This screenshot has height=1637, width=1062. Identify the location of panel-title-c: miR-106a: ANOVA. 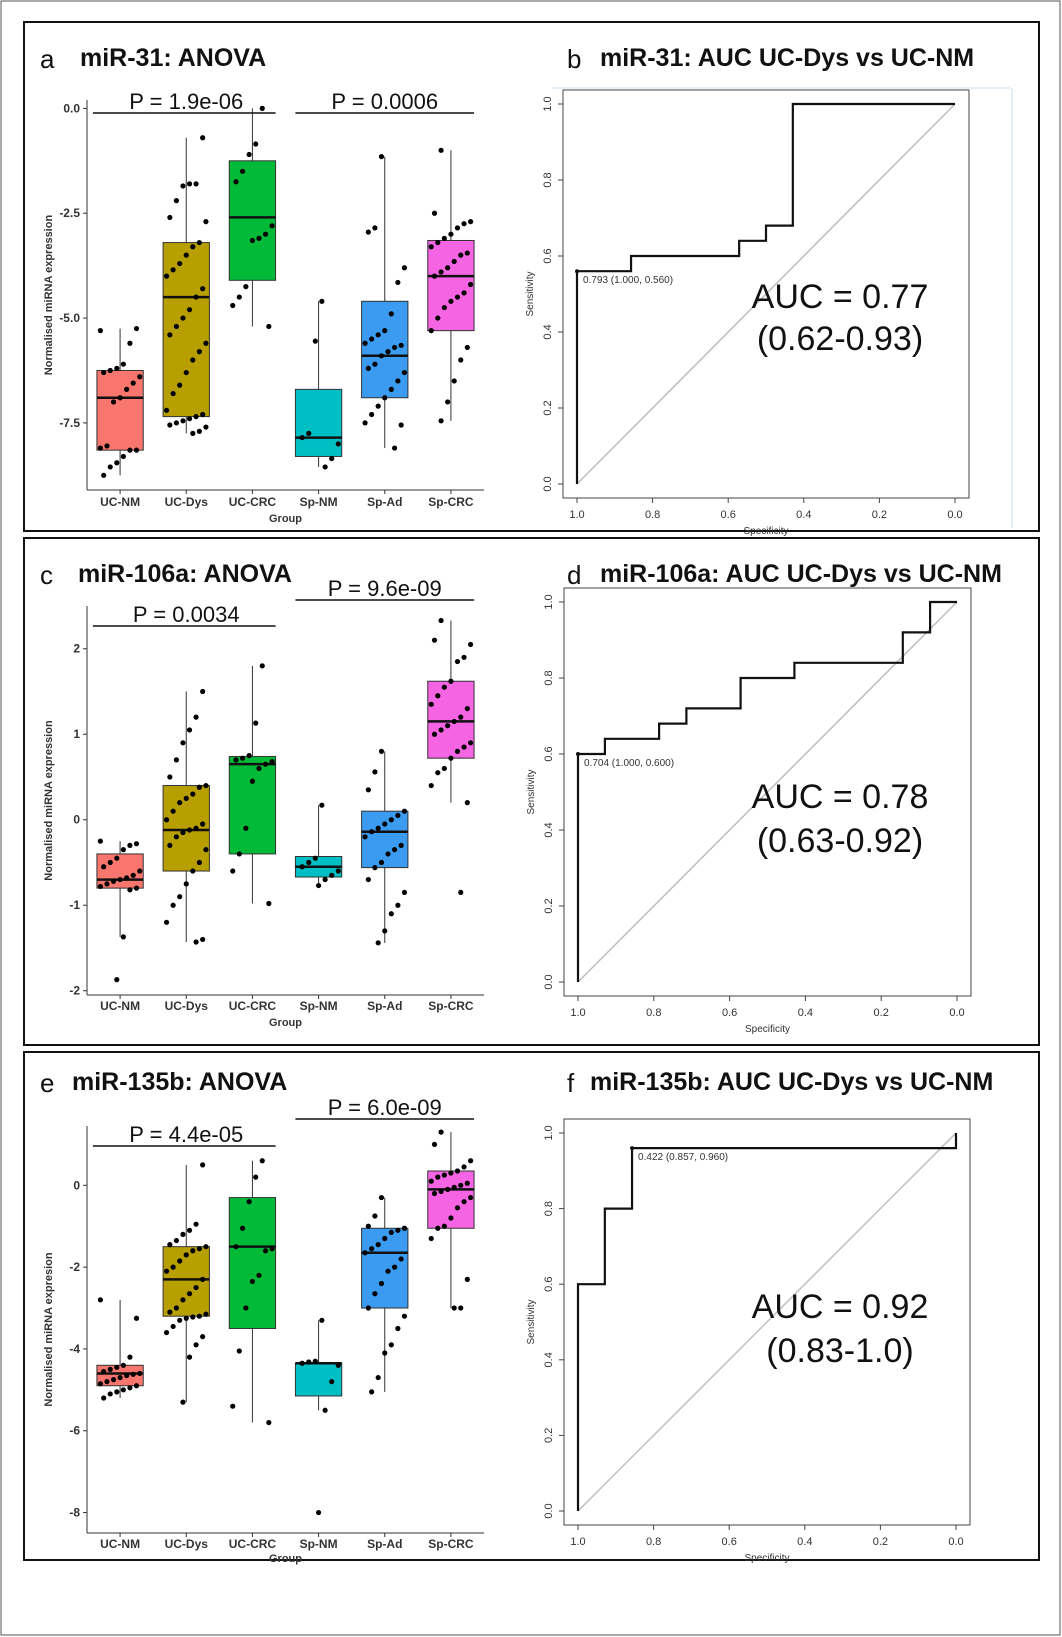
(185, 574).